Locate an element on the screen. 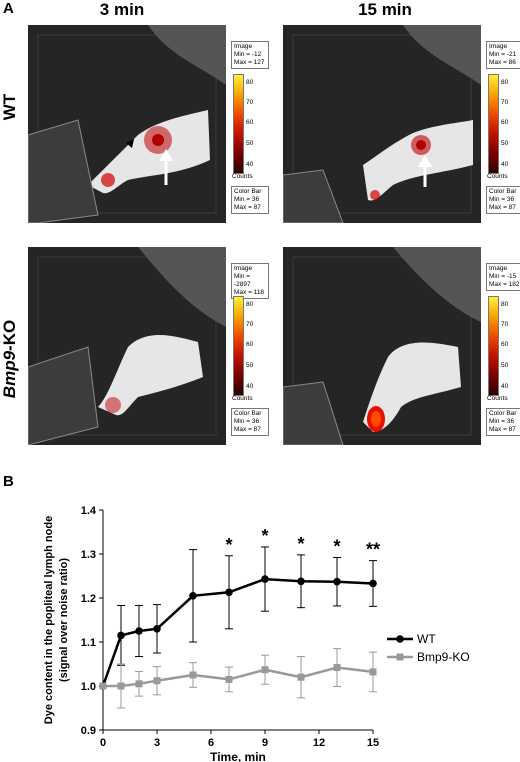  colorbar-info-box-ko-15min: Color Bar Min = 36 Max = 87 is located at coordinates (503, 422).